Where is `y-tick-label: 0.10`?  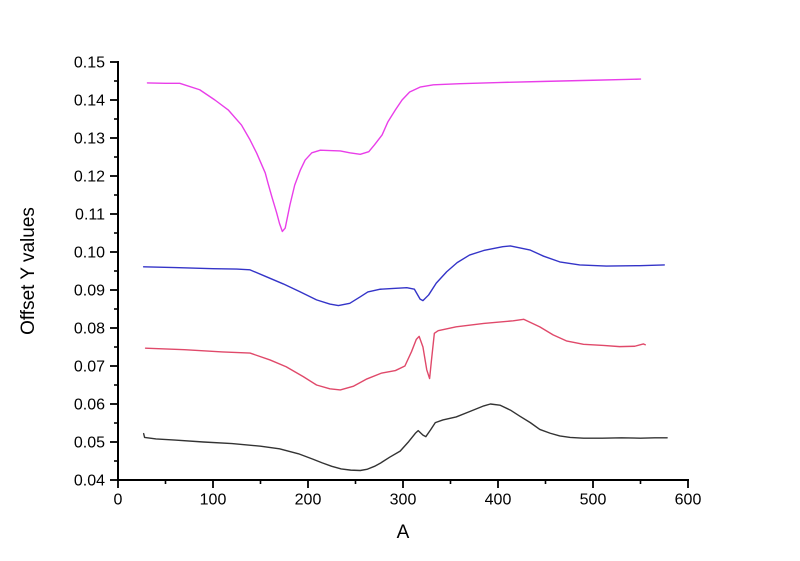
y-tick-label: 0.10 is located at coordinates (89, 253).